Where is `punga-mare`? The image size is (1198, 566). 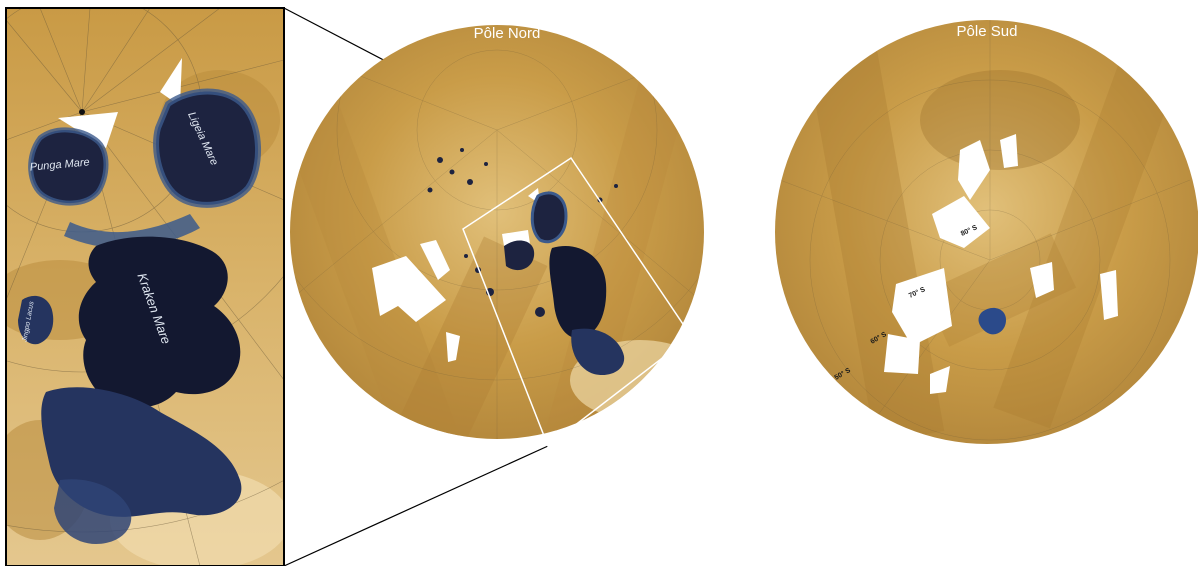 punga-mare is located at coordinates (68, 166).